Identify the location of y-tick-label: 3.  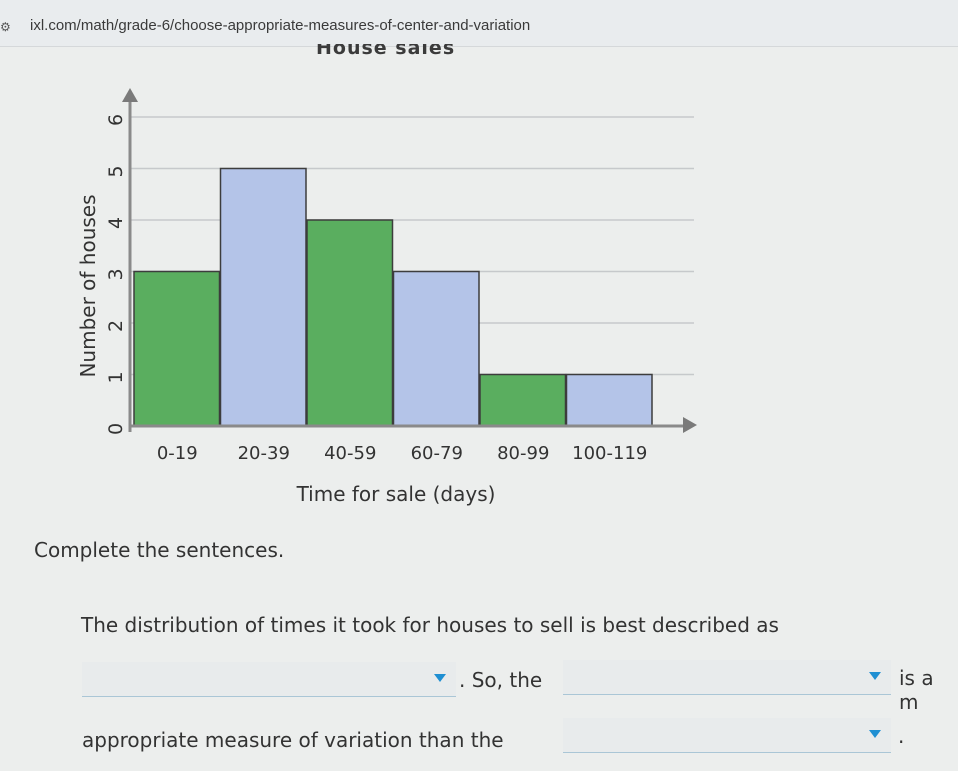
(116, 274).